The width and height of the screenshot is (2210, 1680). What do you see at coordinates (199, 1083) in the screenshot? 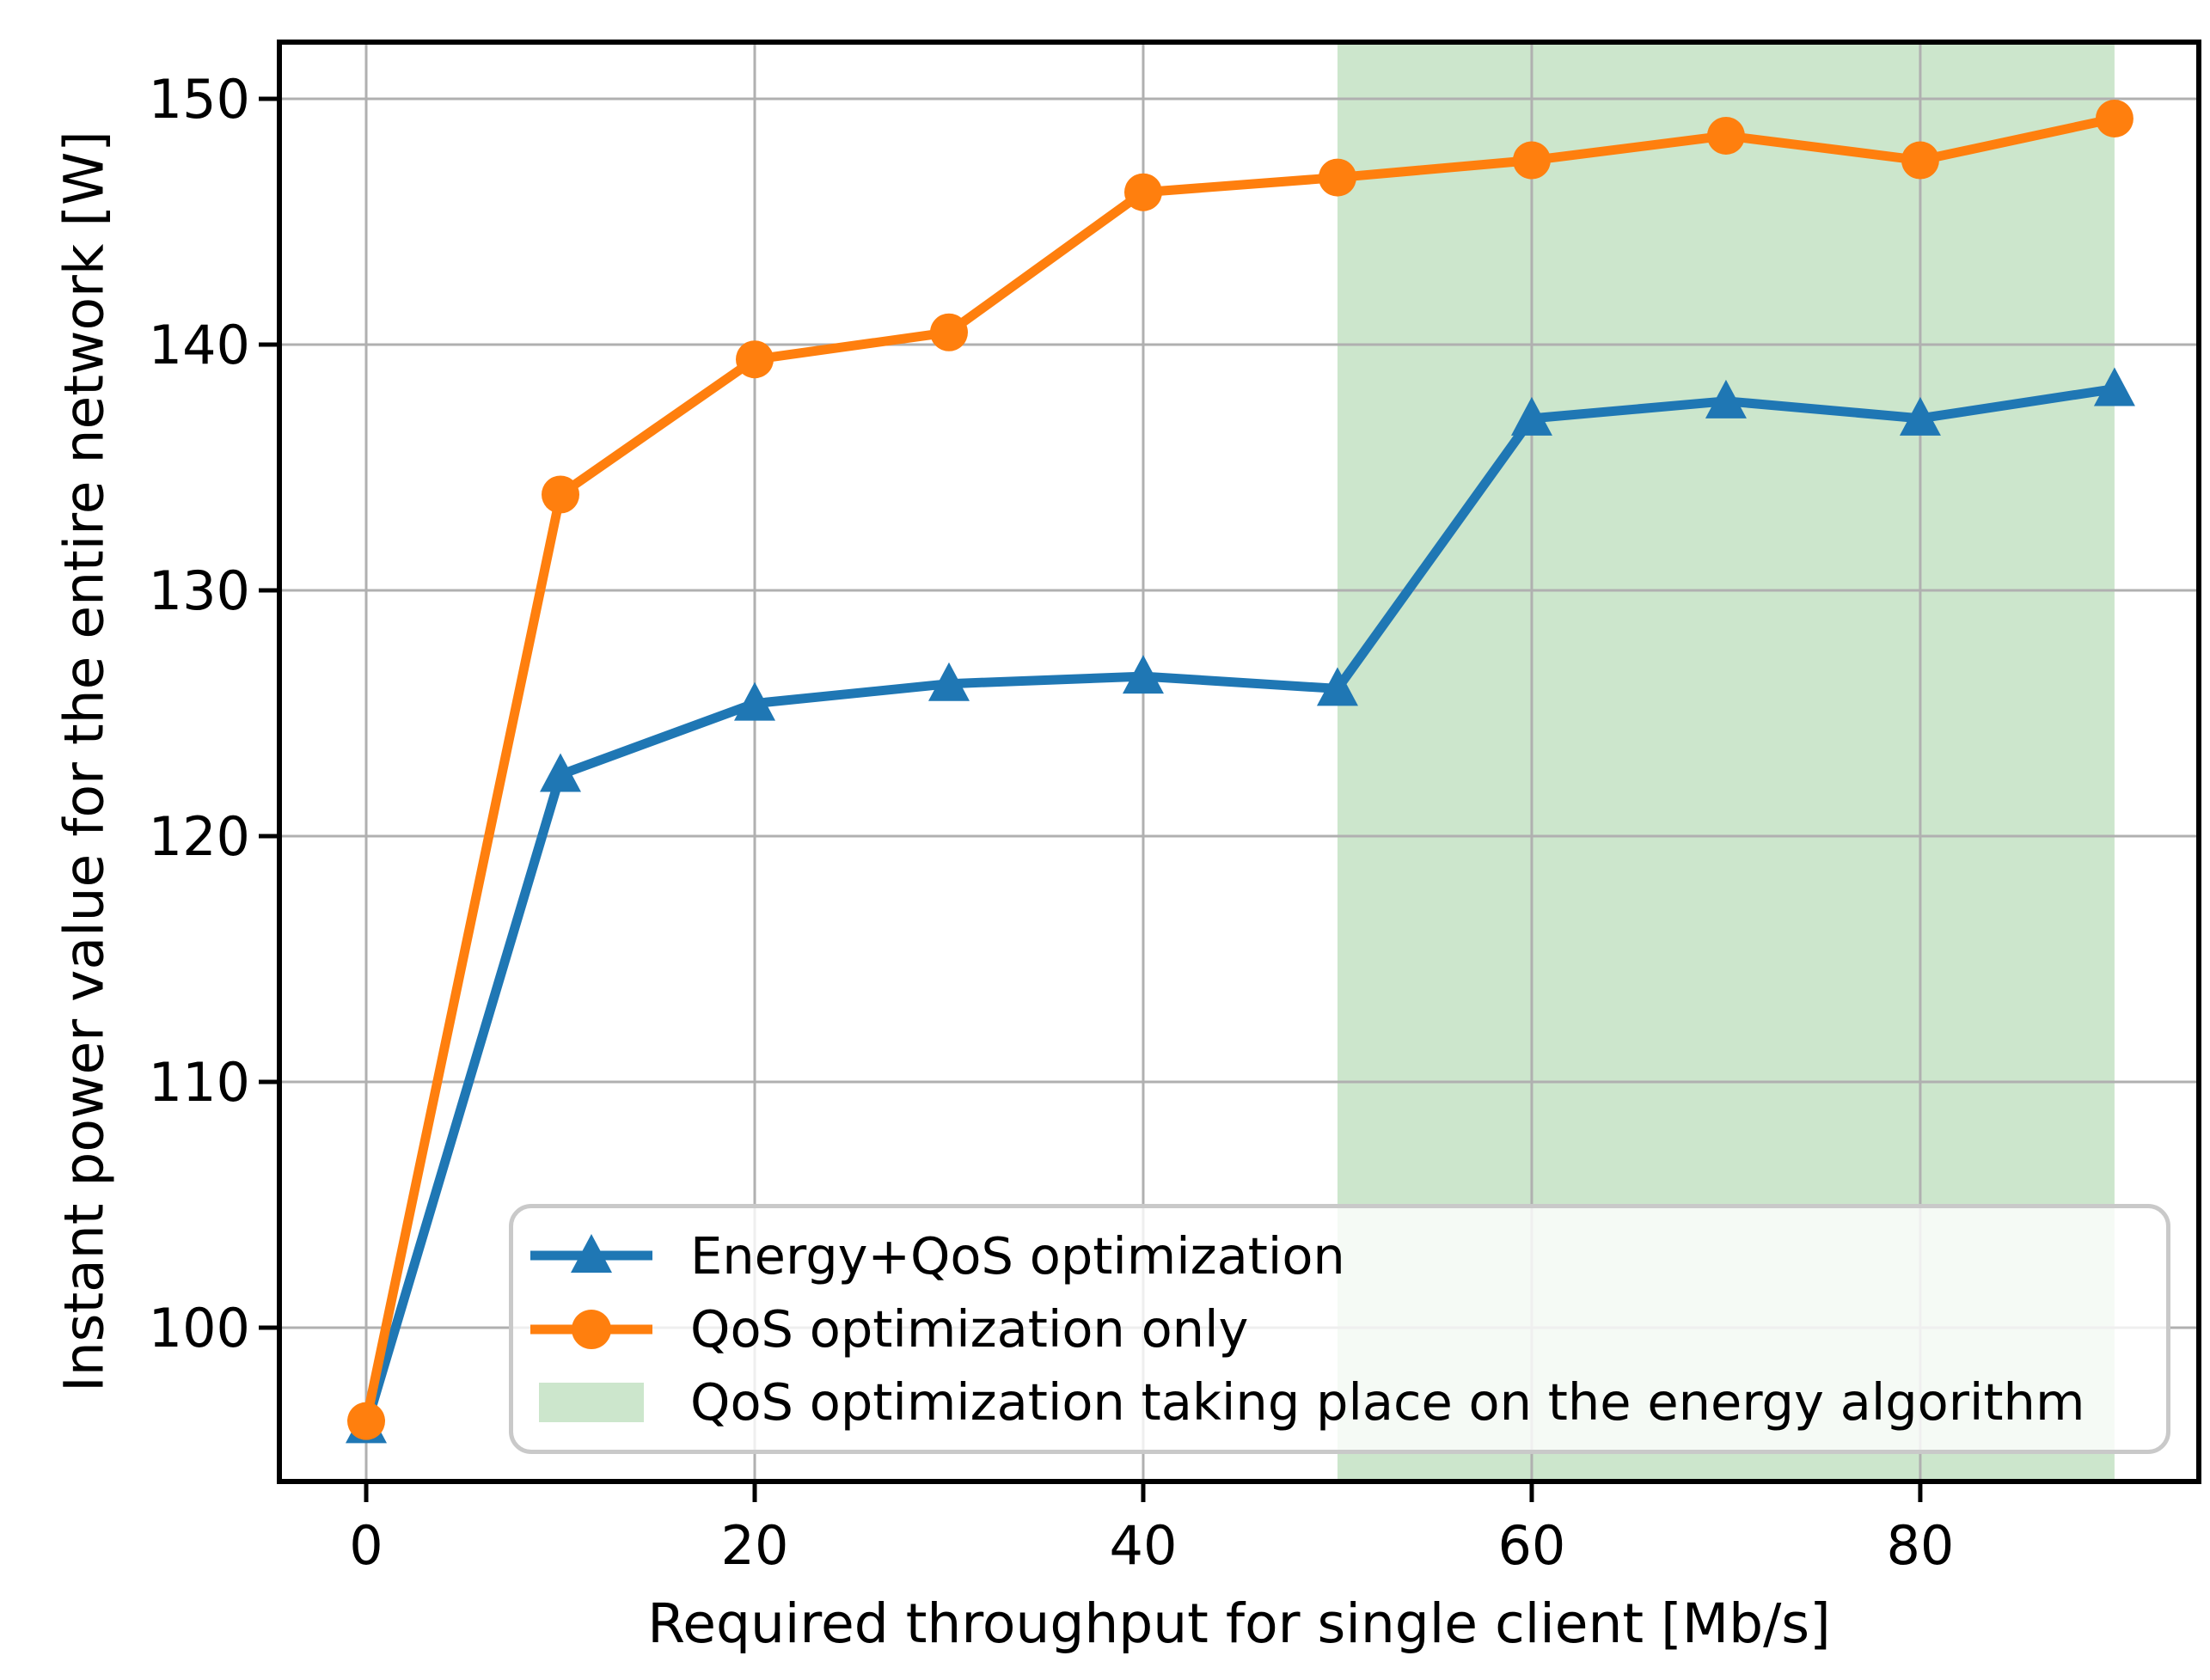
I see `y-tick-label: 110` at bounding box center [199, 1083].